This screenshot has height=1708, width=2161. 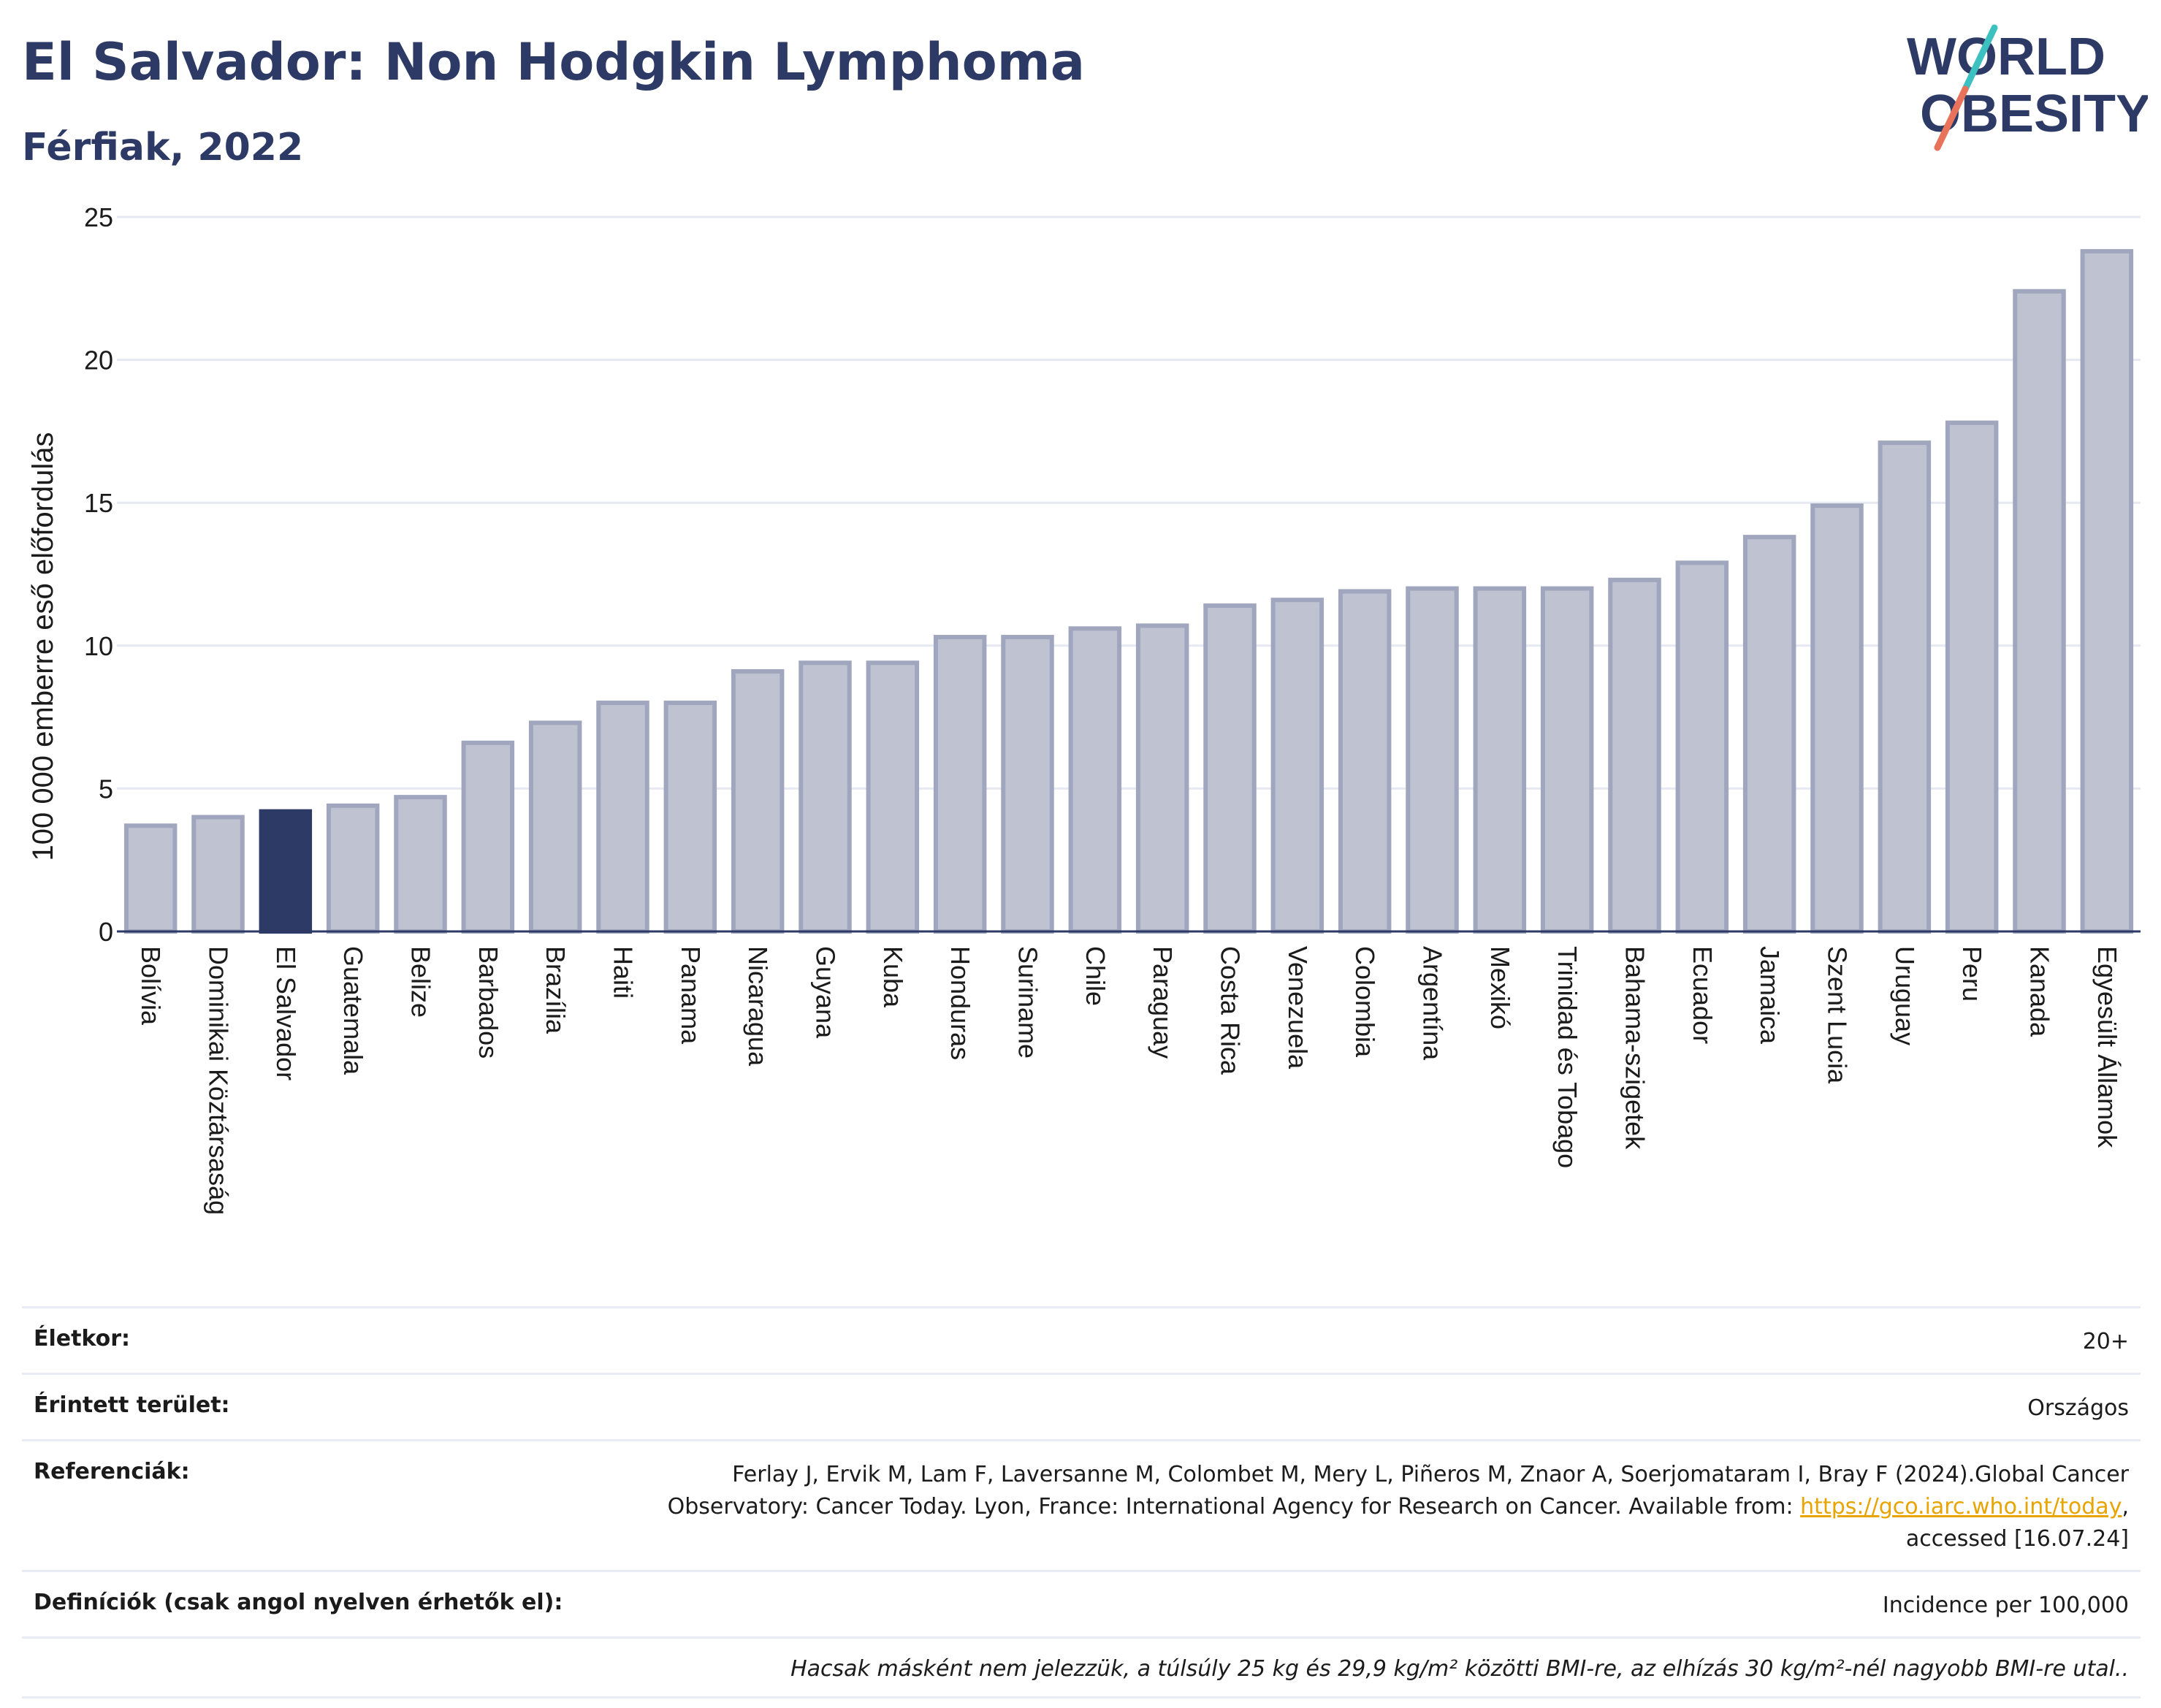 I want to click on x-tick-label: Chile, so click(x=1095, y=976).